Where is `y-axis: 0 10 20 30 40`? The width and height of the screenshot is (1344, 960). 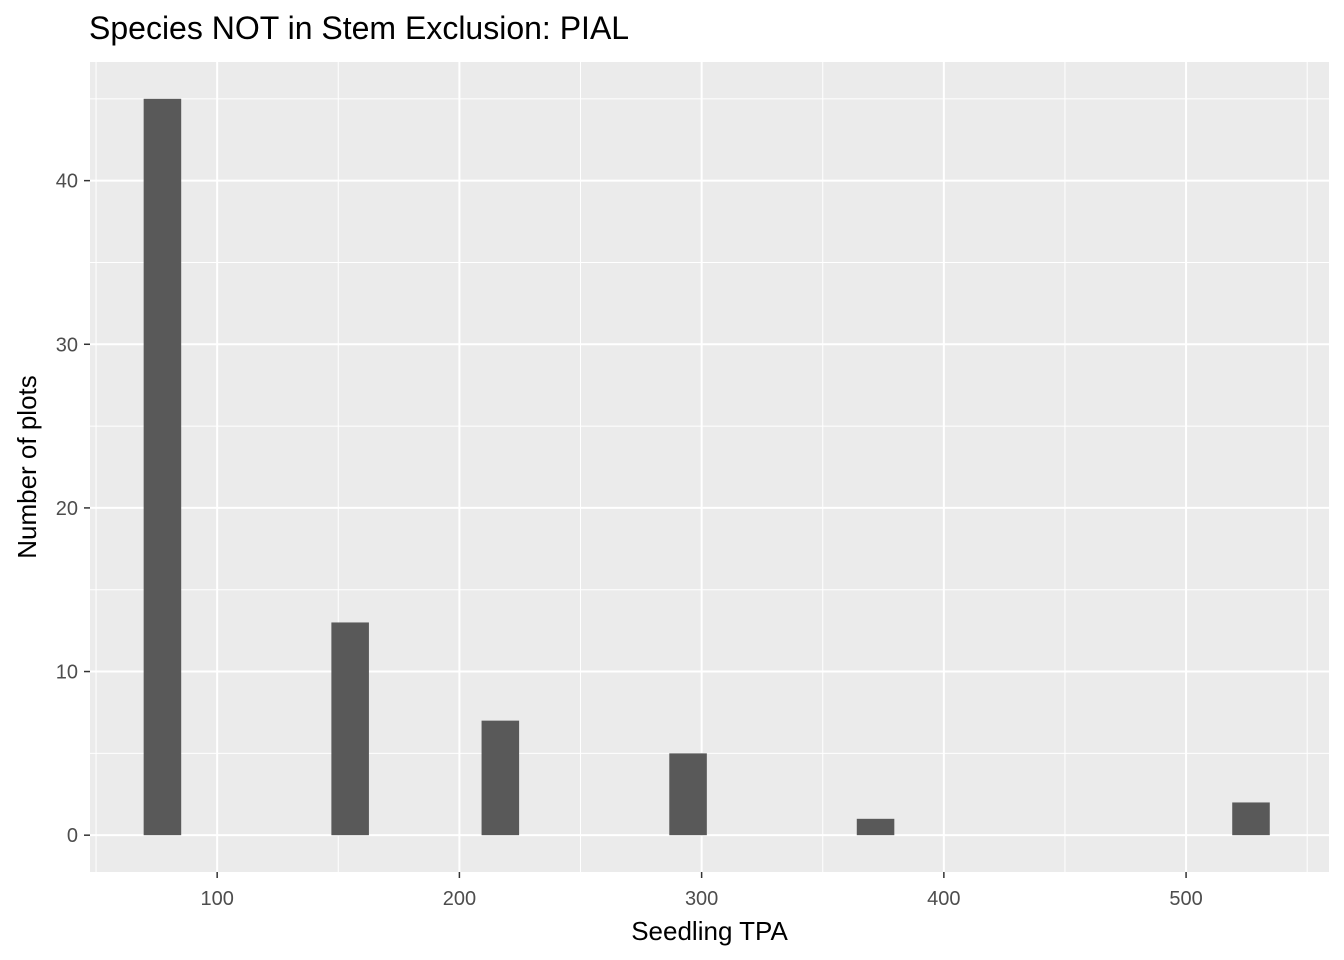
y-axis: 0 10 20 30 40 is located at coordinates (73, 509).